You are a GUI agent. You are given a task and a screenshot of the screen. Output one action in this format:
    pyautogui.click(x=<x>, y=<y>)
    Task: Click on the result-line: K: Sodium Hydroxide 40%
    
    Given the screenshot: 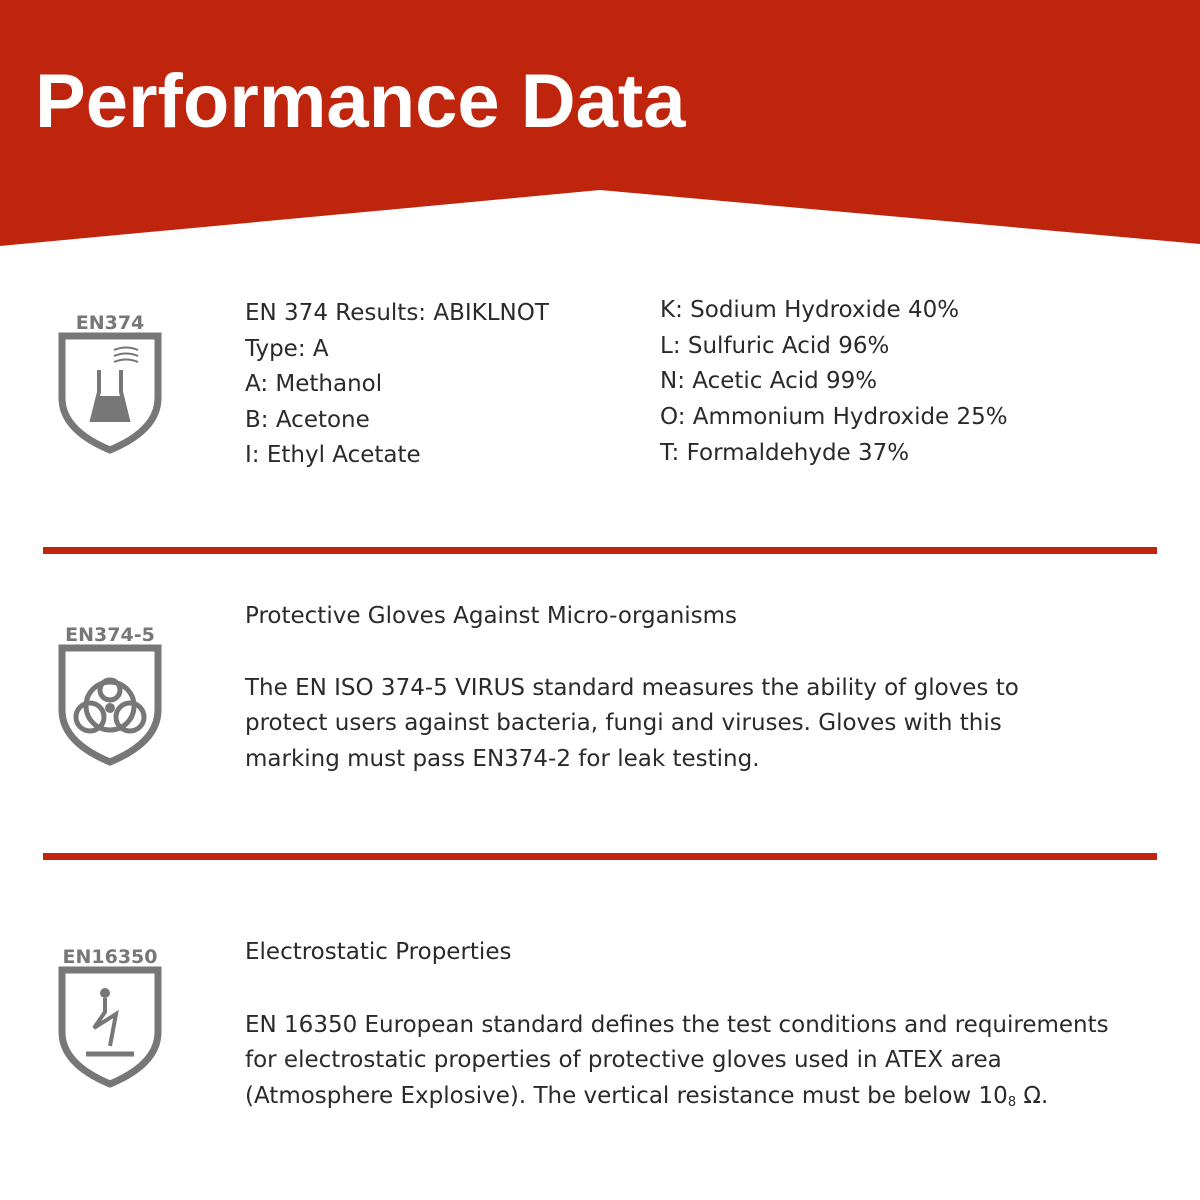 What is the action you would take?
    pyautogui.click(x=810, y=310)
    